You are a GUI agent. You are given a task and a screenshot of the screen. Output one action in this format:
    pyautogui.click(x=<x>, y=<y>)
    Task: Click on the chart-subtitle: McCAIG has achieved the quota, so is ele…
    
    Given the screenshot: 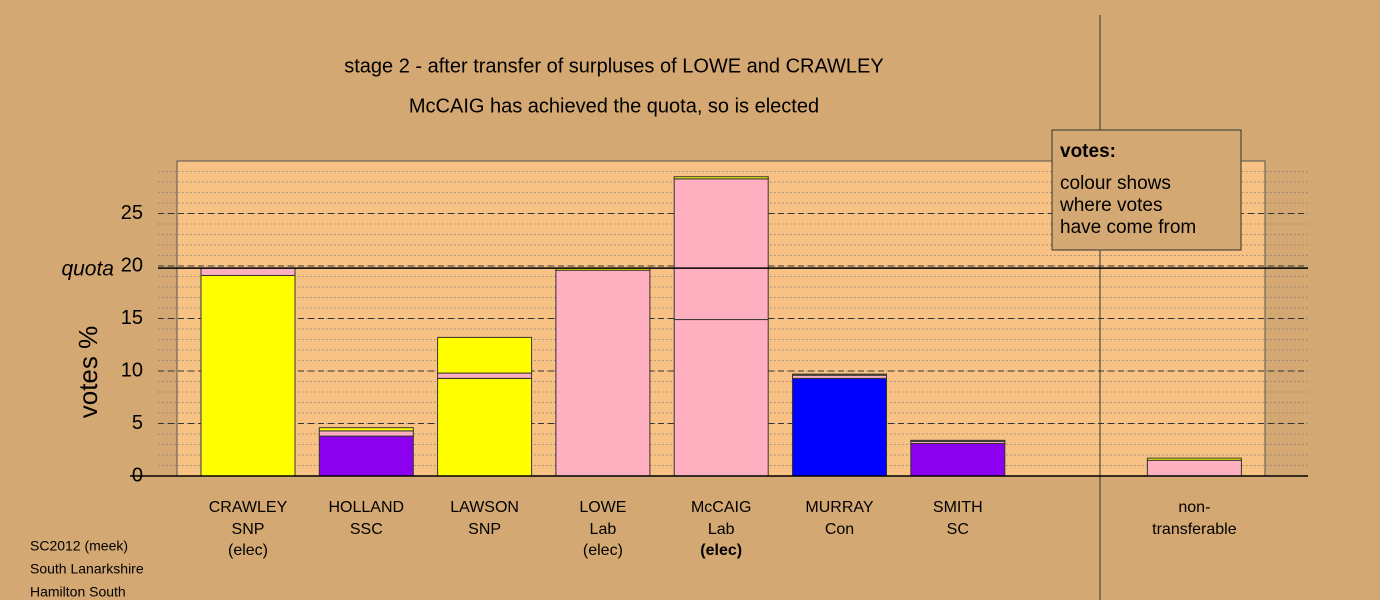 What is the action you would take?
    pyautogui.click(x=614, y=106)
    